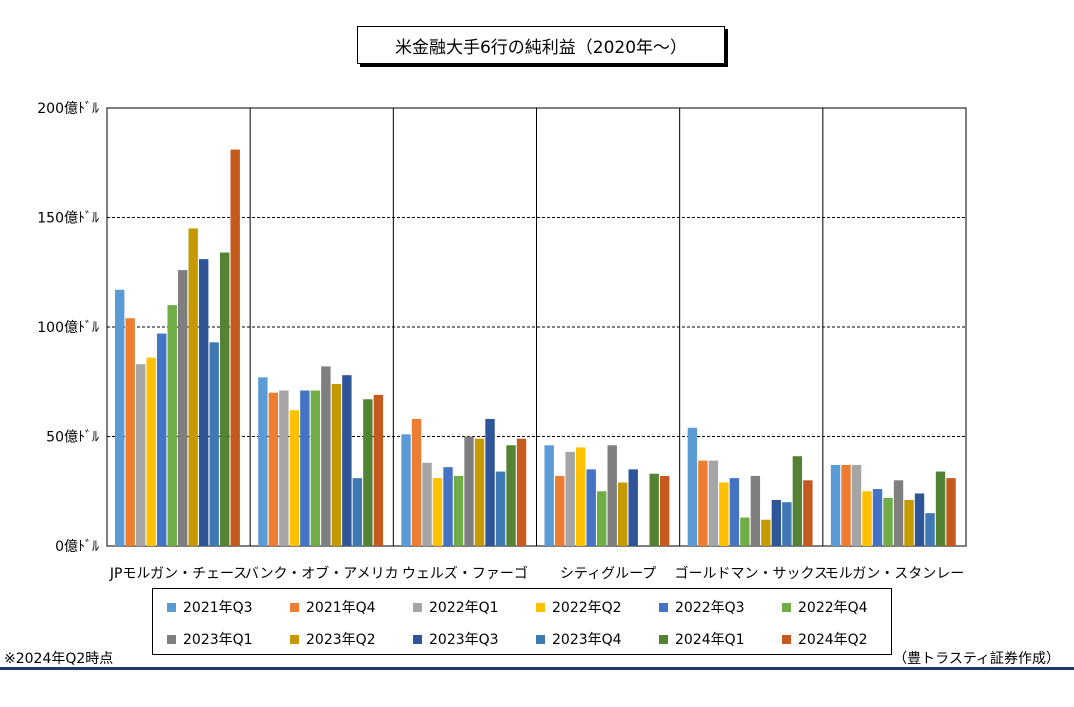  What do you see at coordinates (587, 608) in the screenshot?
I see `legend-label: 2022年Q2` at bounding box center [587, 608].